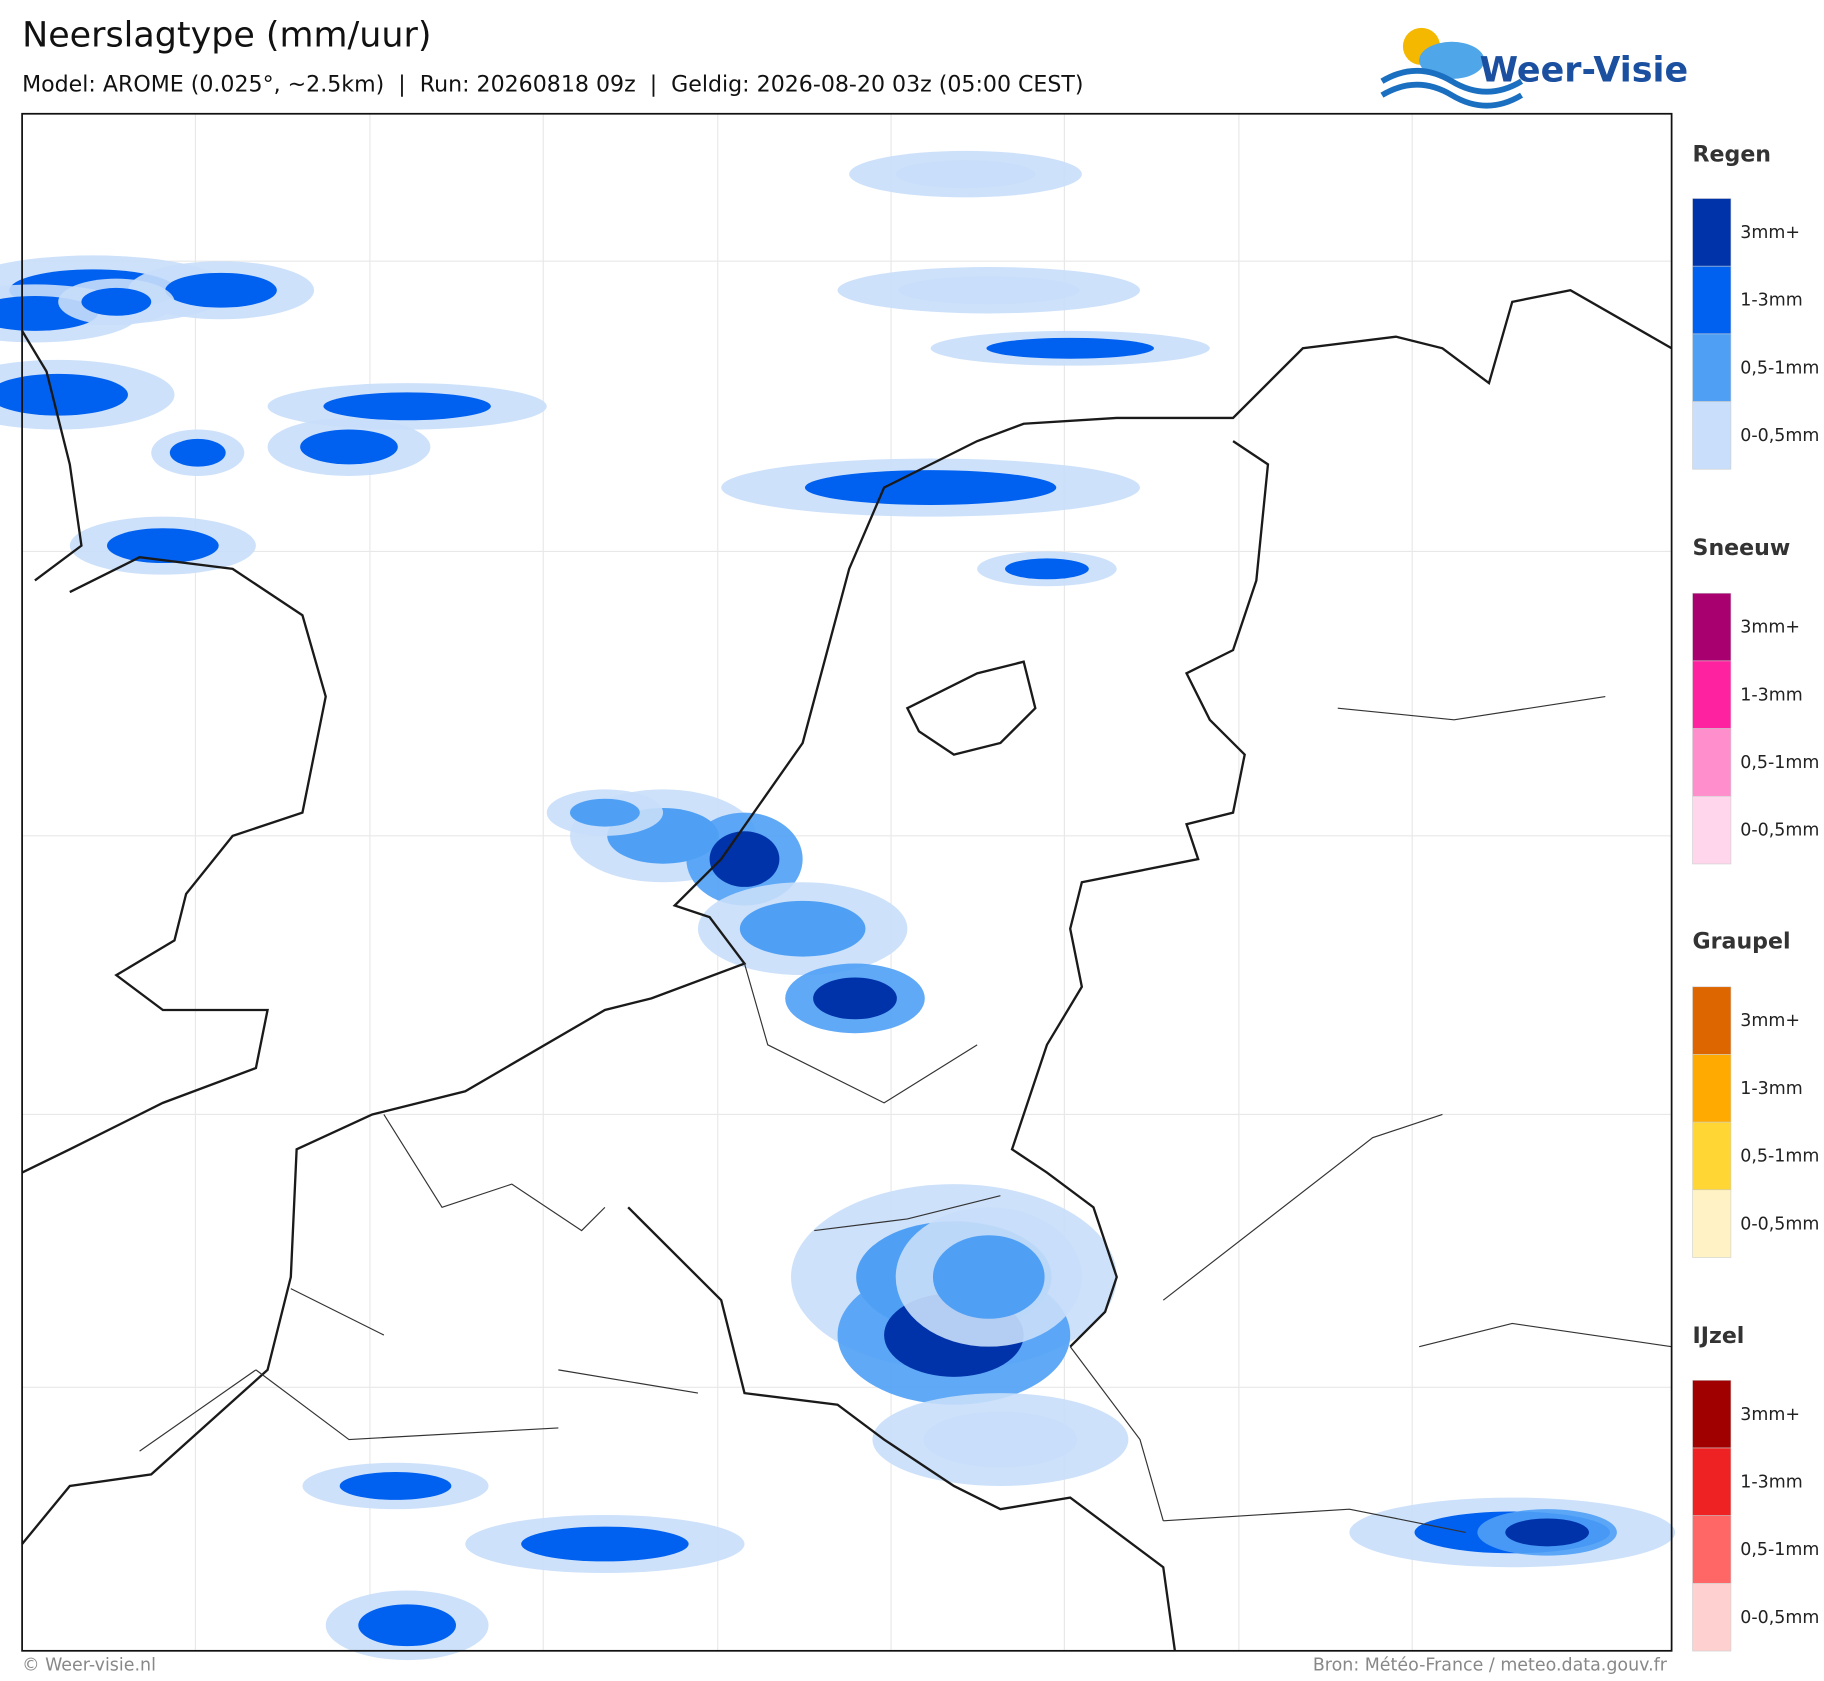 This screenshot has height=1681, width=1824. What do you see at coordinates (1732, 154) in the screenshot?
I see `legend-title: Regen` at bounding box center [1732, 154].